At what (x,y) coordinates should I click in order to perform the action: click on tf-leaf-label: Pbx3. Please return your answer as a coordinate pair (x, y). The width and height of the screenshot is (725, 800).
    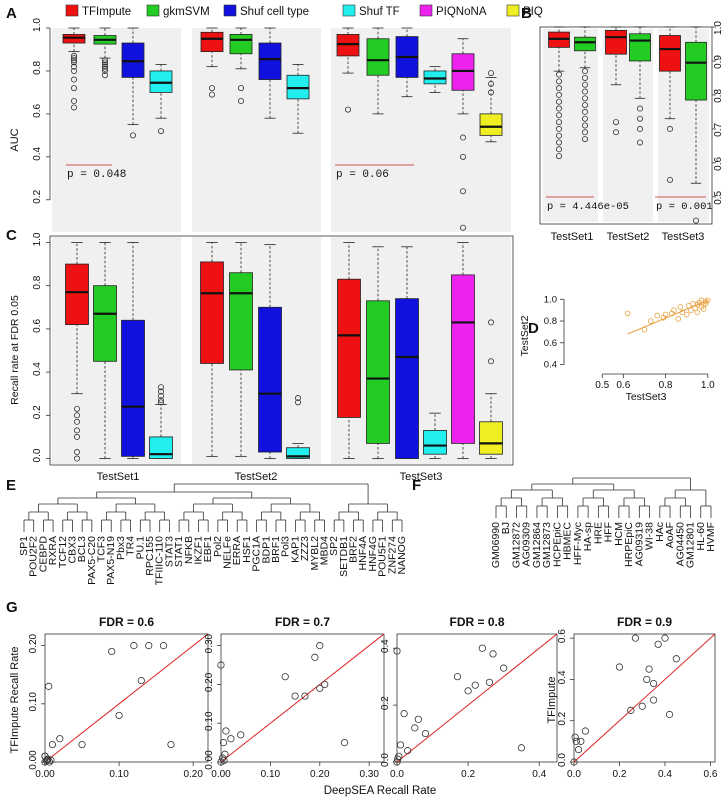
    Looking at the image, I should click on (121, 548).